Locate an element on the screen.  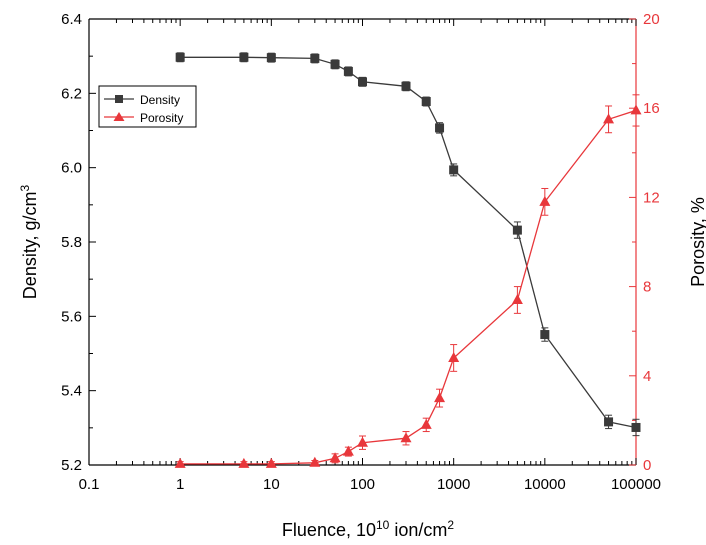
x-tick-label: 10 is located at coordinates (271, 484).